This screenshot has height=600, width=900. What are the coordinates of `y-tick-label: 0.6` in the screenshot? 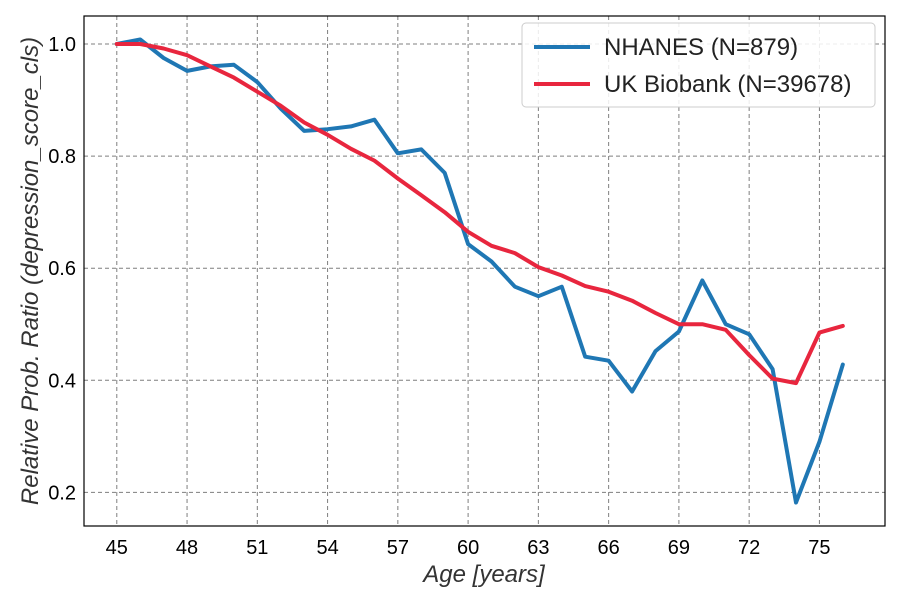 It's located at (62, 269).